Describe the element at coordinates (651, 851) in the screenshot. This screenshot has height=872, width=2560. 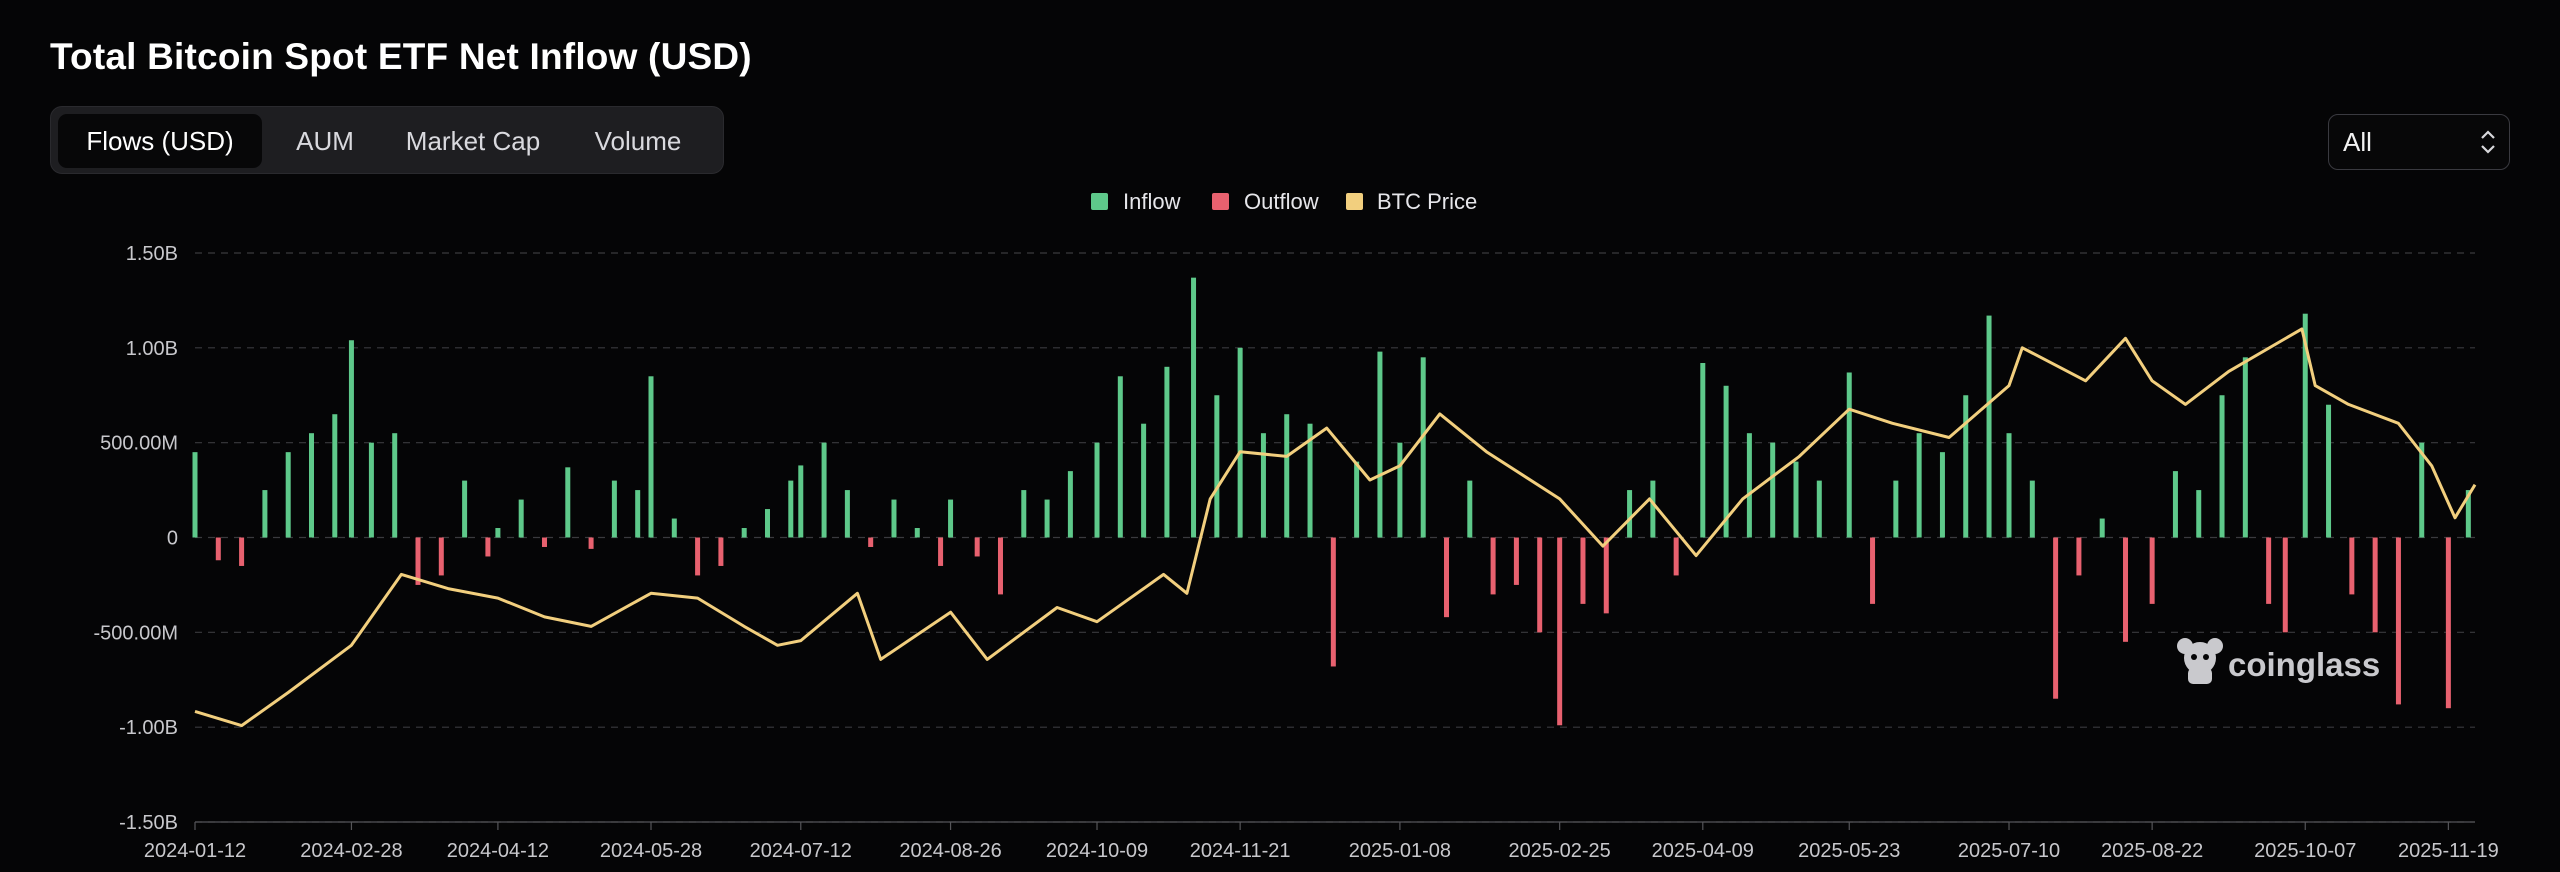
I see `x-tick-label: 2024-05-28` at that location.